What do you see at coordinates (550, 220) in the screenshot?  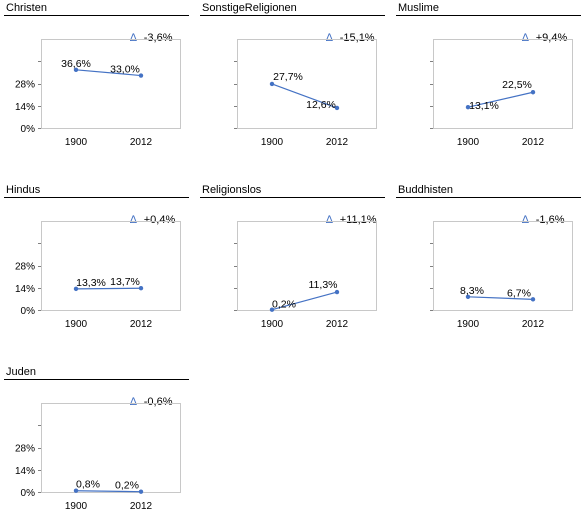 I see `change-value: -1,6%` at bounding box center [550, 220].